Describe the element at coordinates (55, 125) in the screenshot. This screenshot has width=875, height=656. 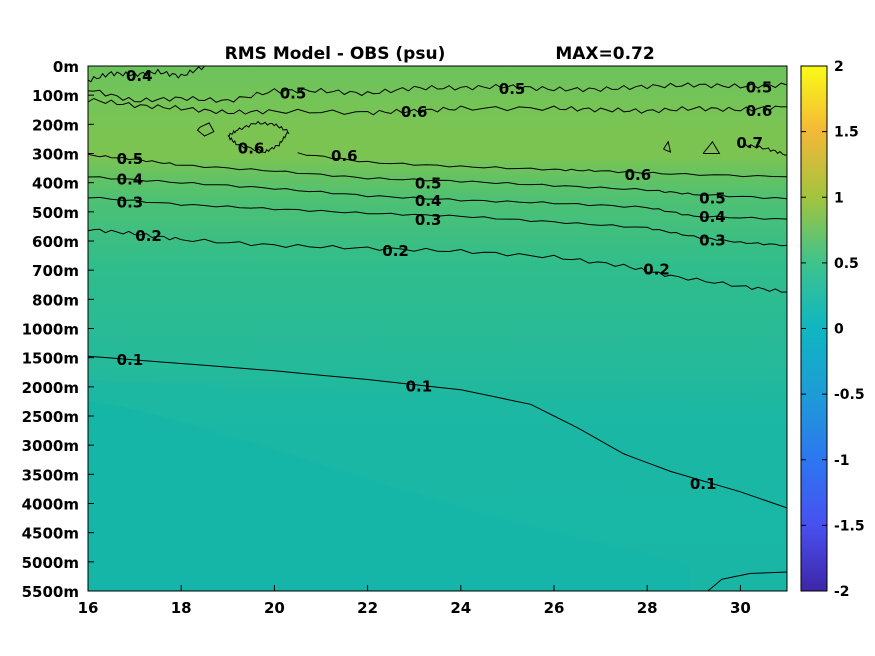
I see `y-tick-label: 200m` at that location.